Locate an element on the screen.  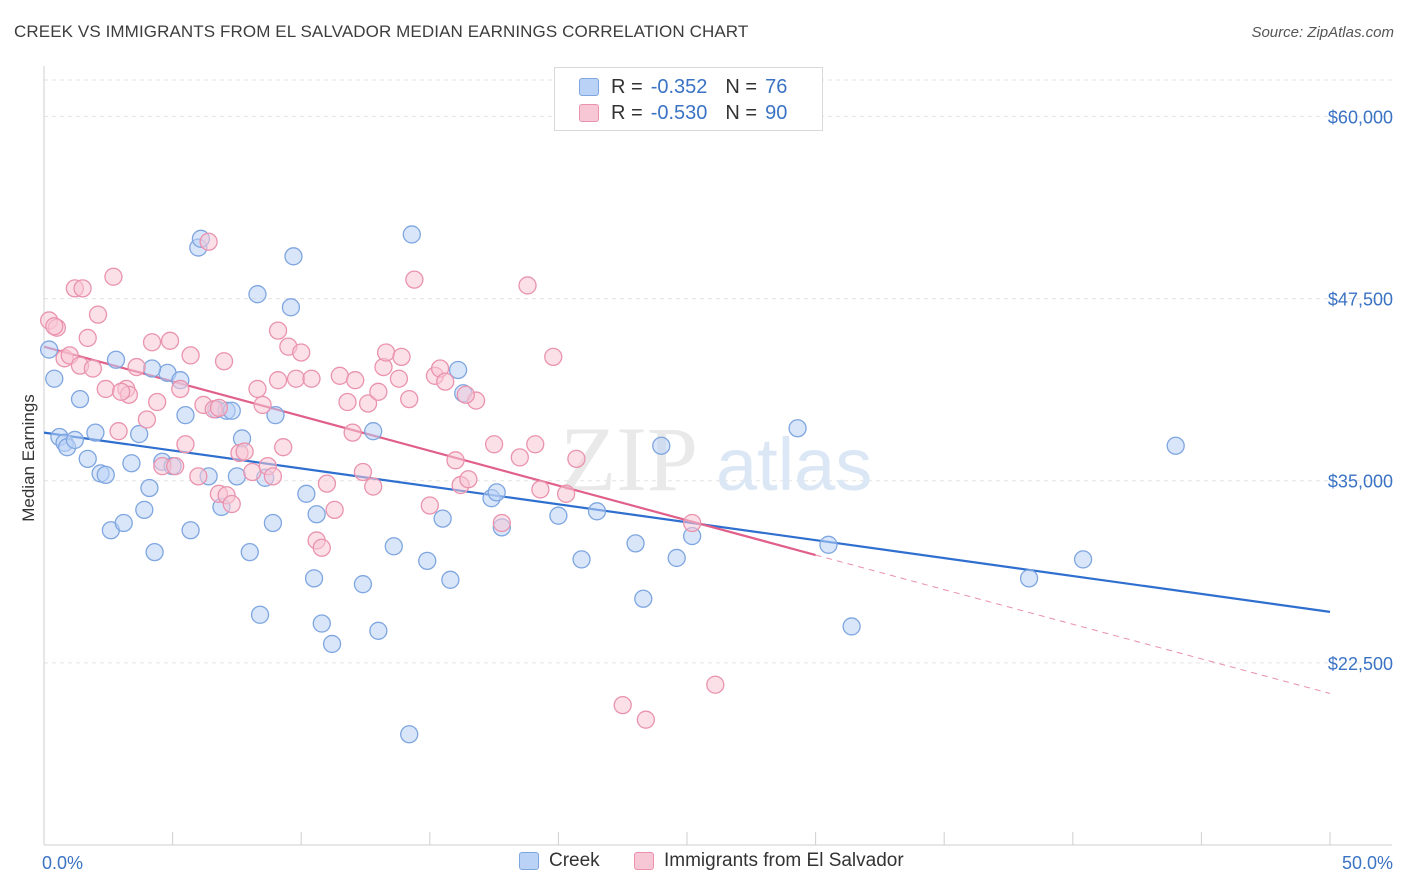
y-tick-label: $47,500 is located at coordinates (1360, 300).